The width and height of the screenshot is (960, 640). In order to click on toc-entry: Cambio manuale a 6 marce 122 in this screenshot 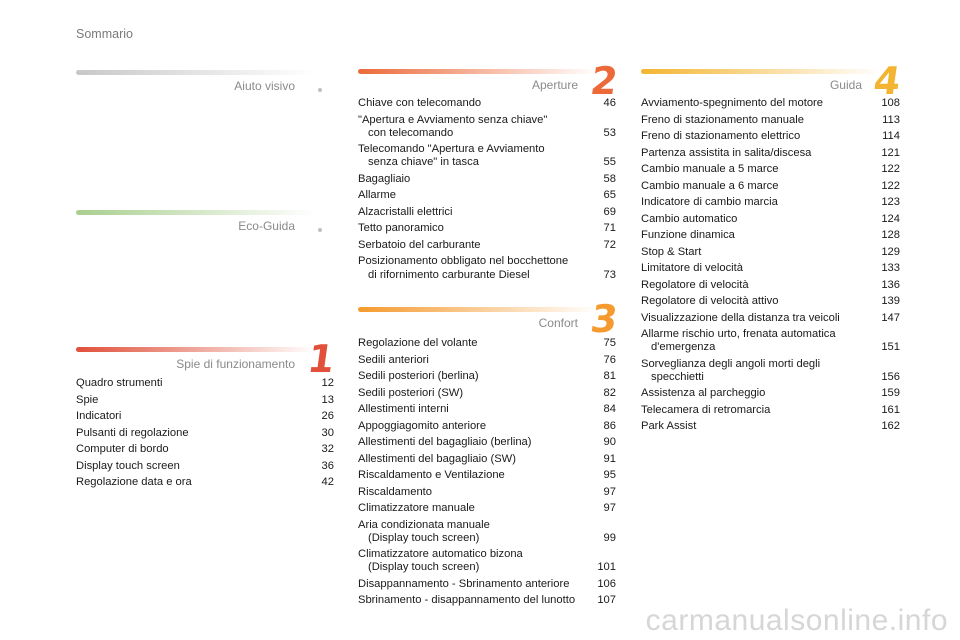, I will do `click(770, 186)`.